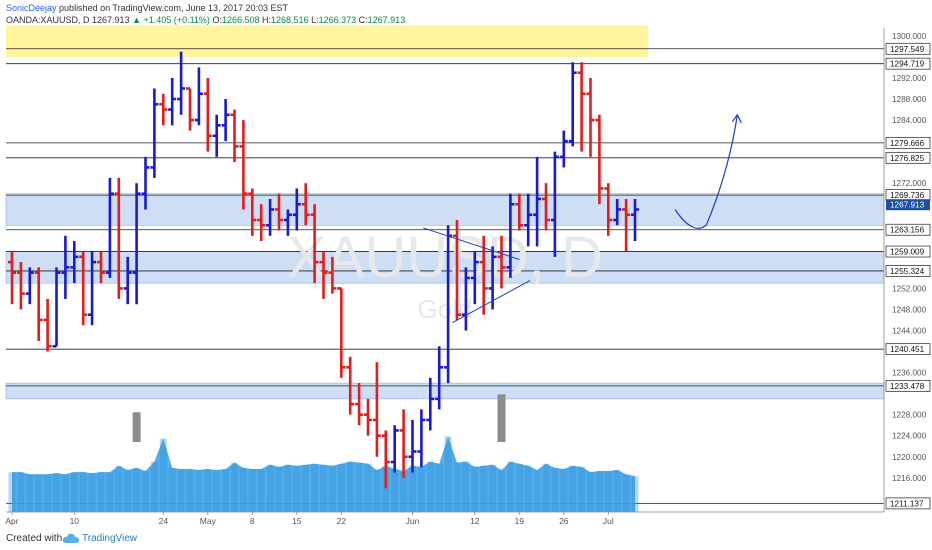 The width and height of the screenshot is (932, 550). Describe the element at coordinates (342, 521) in the screenshot. I see `time-tick-label: 22` at that location.